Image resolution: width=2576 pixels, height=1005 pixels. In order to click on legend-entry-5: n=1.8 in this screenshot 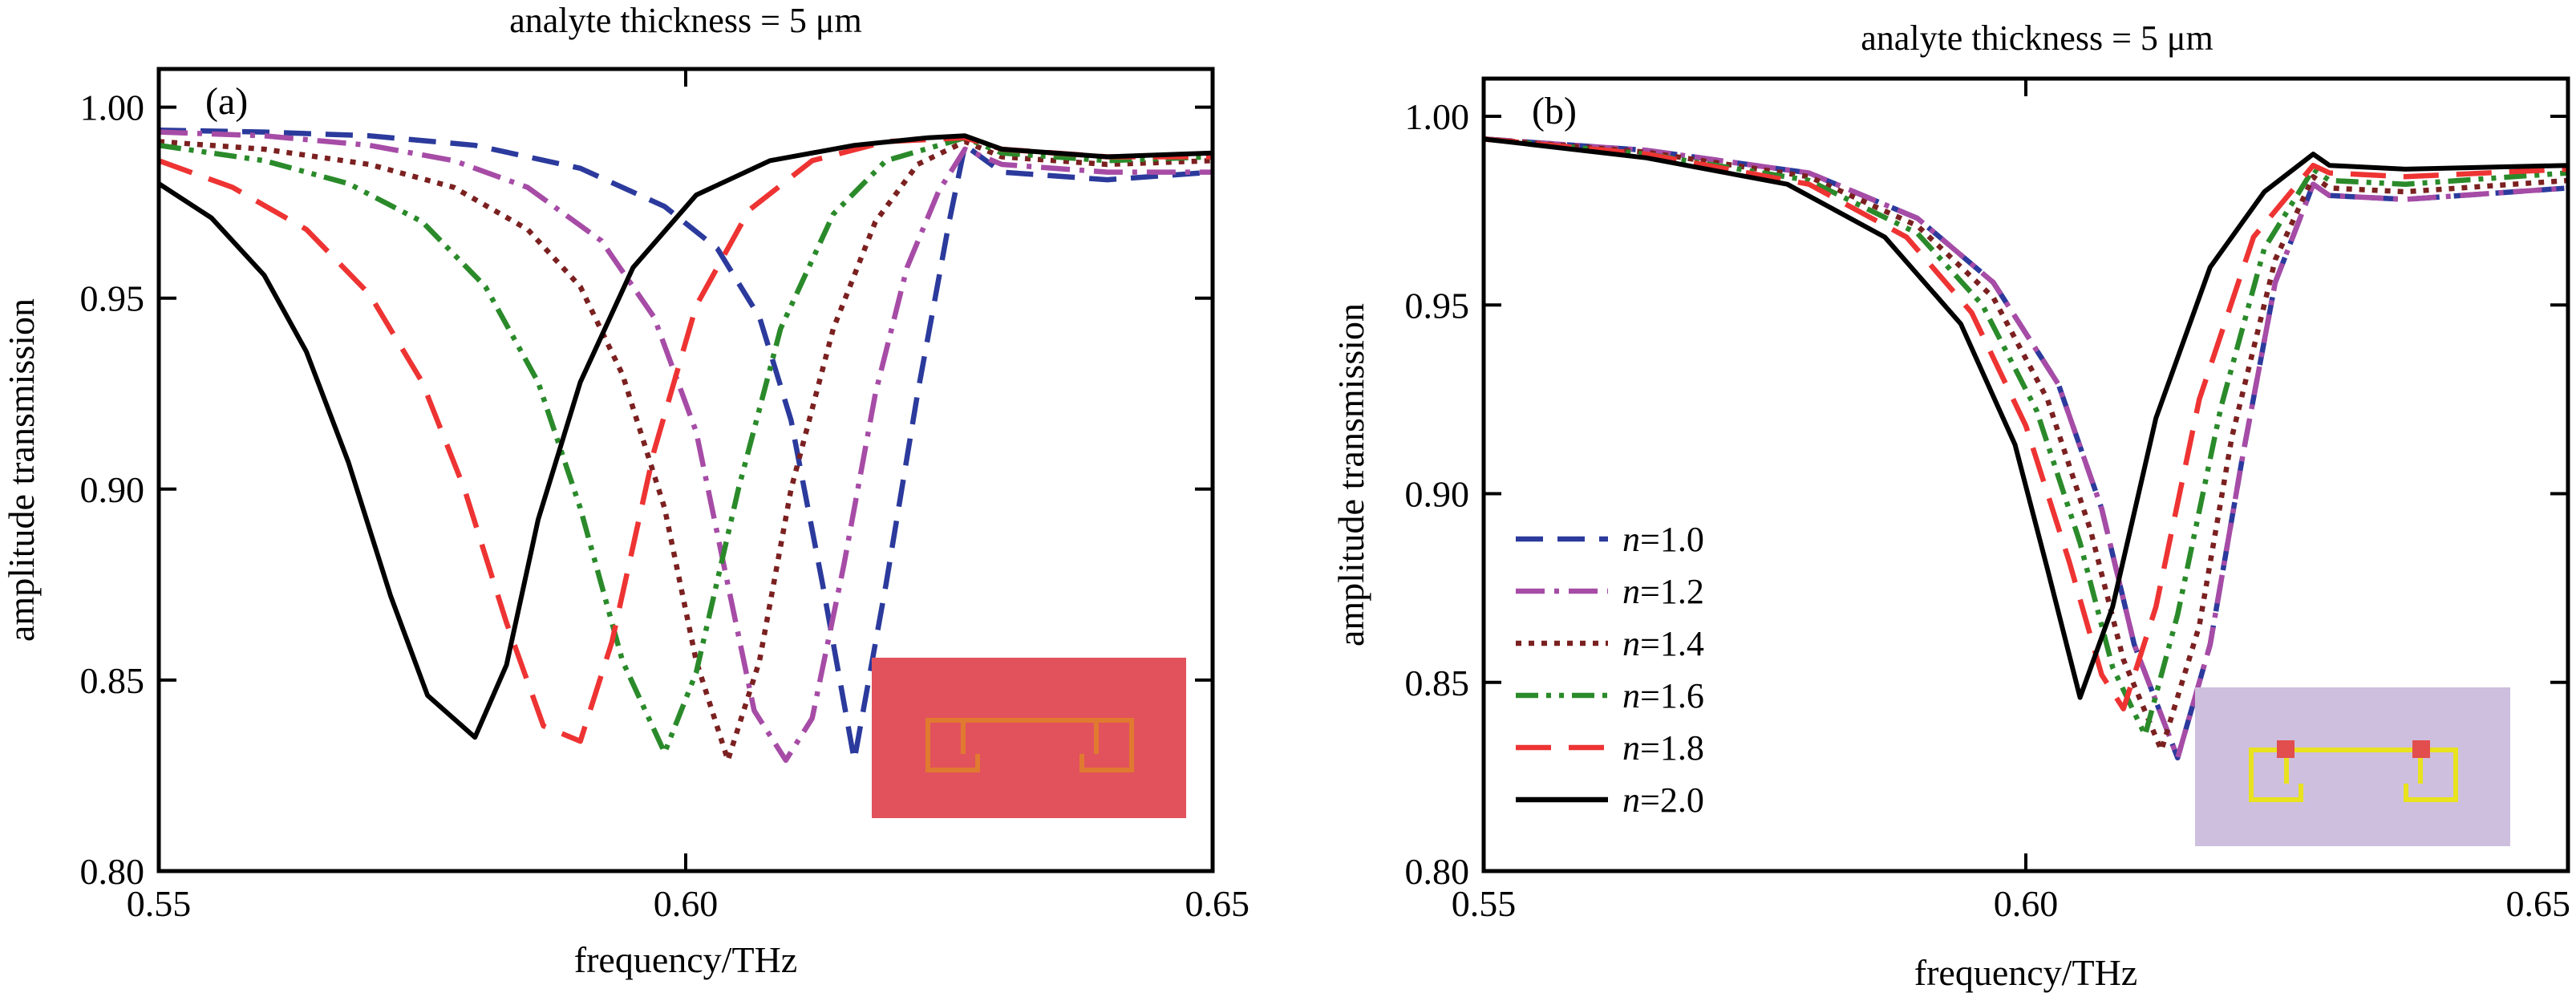, I will do `click(1663, 748)`.